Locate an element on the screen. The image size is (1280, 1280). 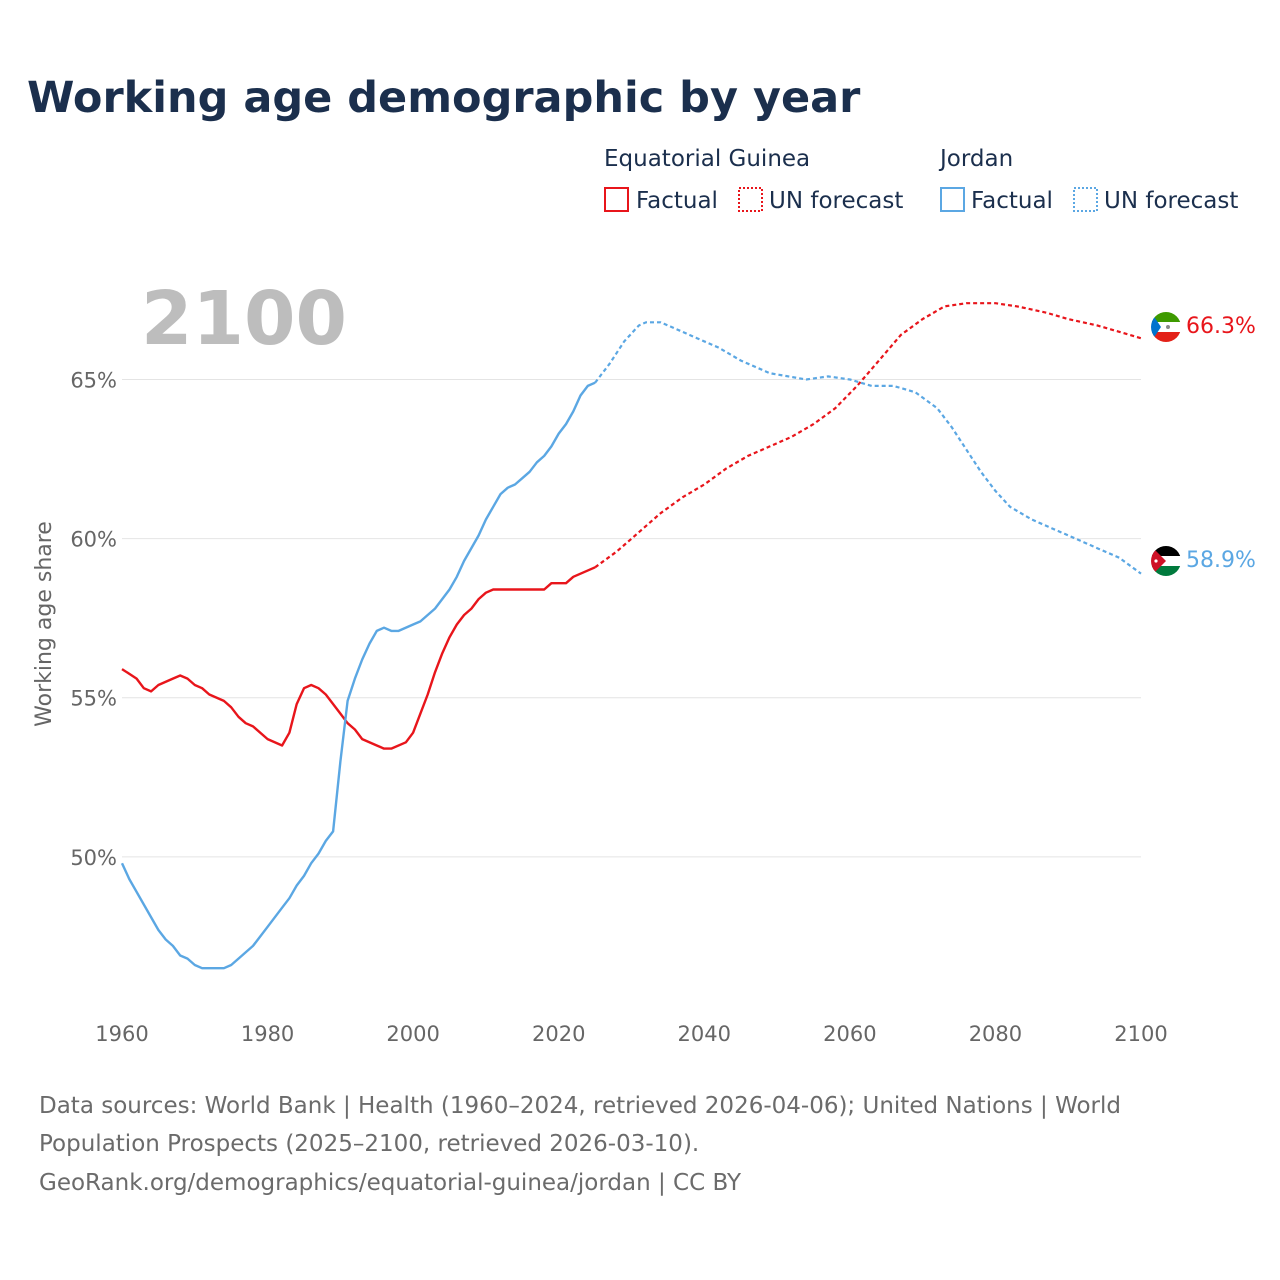
legend-group-jordan: Jordan is located at coordinates (975, 159).